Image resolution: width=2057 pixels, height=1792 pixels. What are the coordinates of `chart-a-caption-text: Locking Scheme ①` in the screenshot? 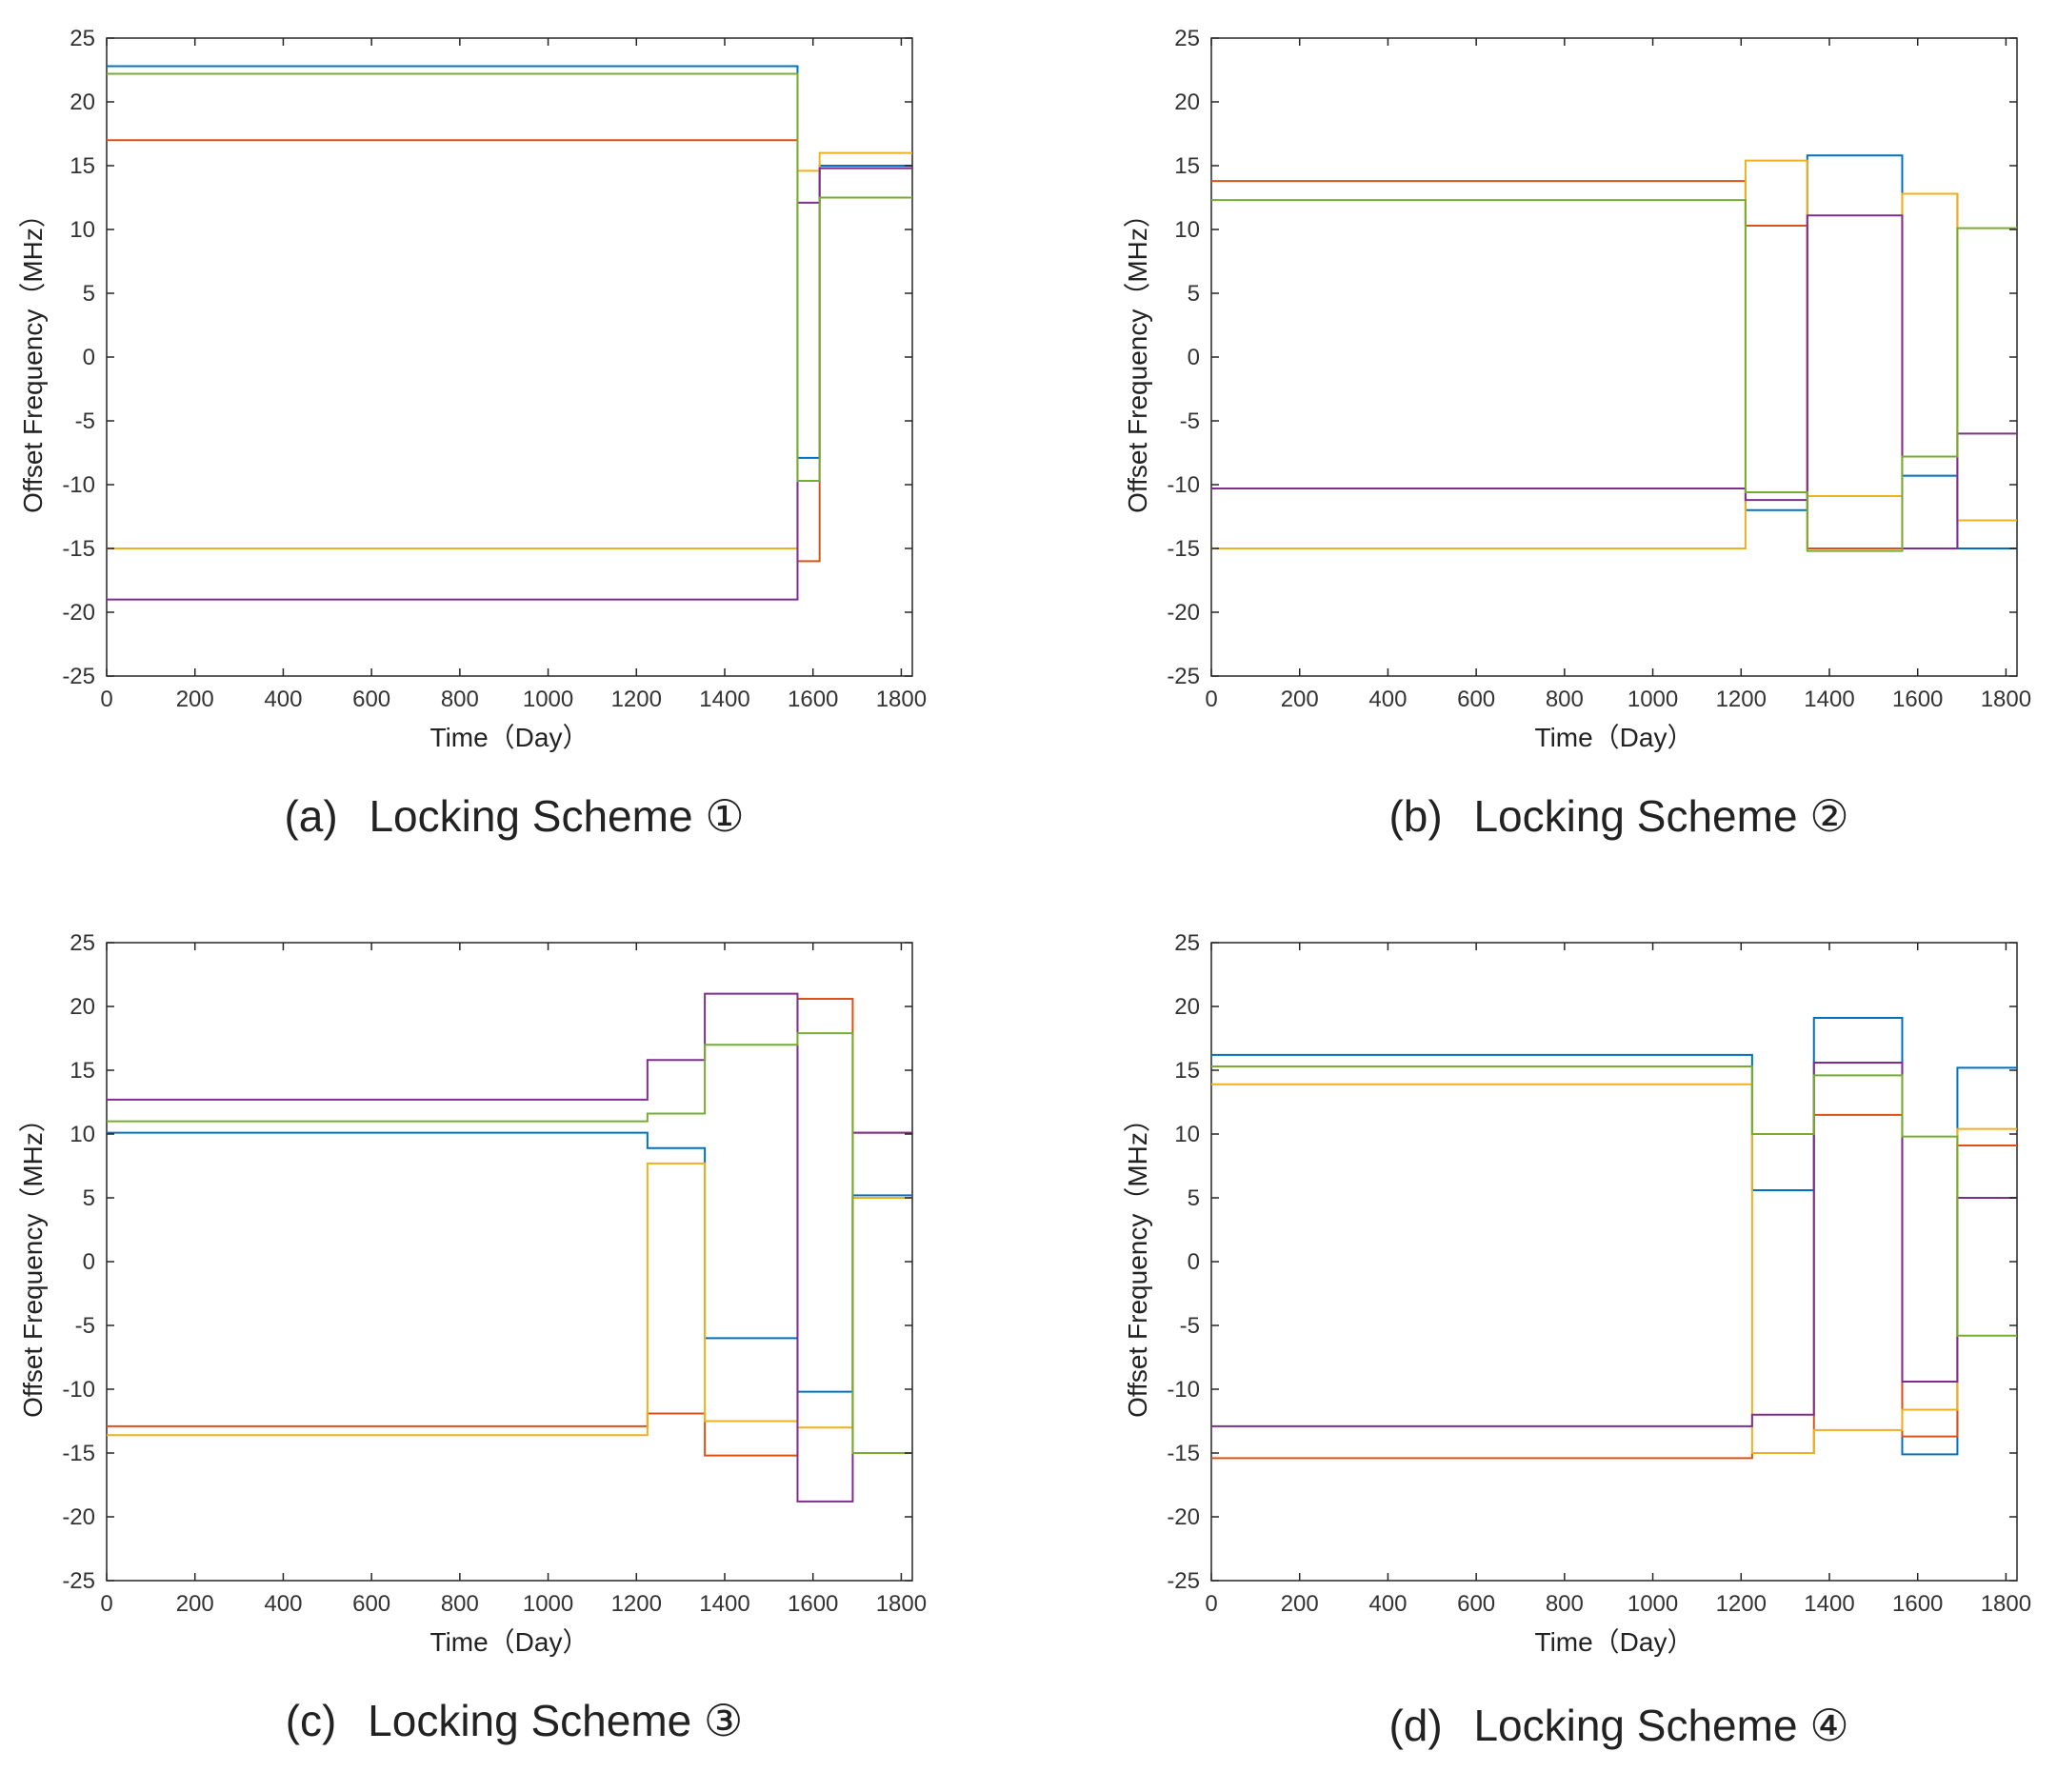 It's located at (557, 816).